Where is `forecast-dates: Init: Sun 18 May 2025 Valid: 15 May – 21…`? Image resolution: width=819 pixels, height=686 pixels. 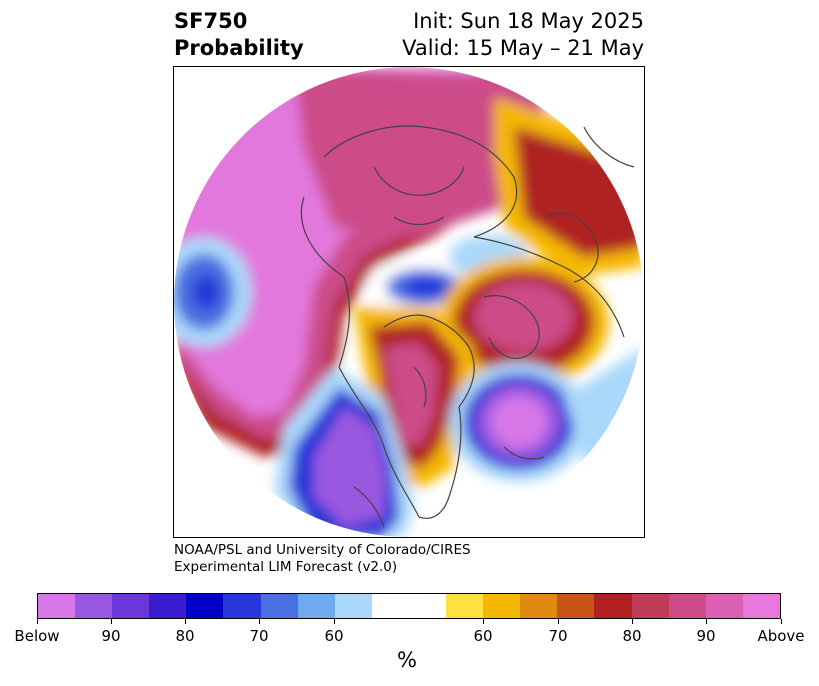
forecast-dates: Init: Sun 18 May 2025 Valid: 15 May – 21… is located at coordinates (523, 35).